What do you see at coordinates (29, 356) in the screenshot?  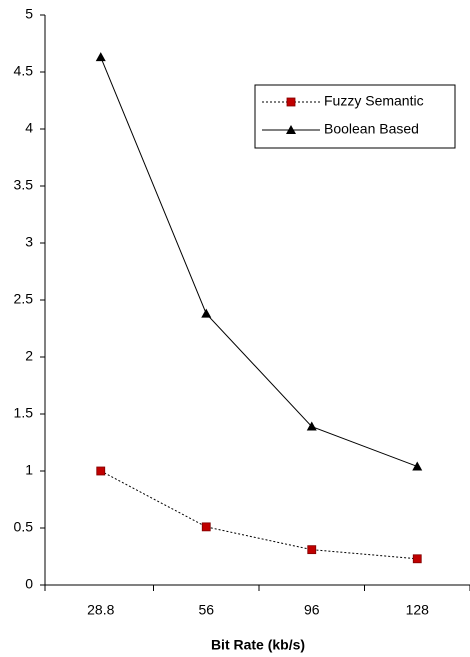 I see `y-tick-label: 2` at bounding box center [29, 356].